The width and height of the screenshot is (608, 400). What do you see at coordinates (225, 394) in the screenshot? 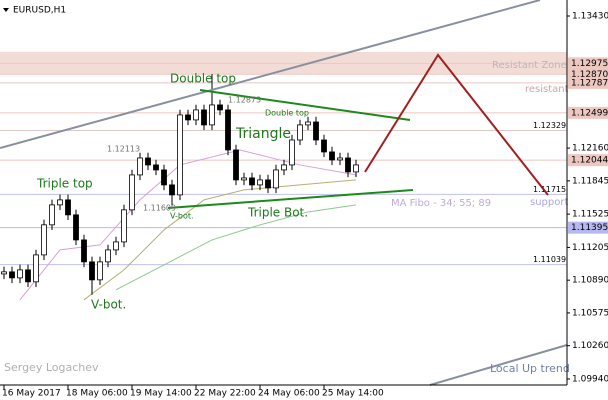
I see `x-tick-label: 22 May 22:00` at bounding box center [225, 394].